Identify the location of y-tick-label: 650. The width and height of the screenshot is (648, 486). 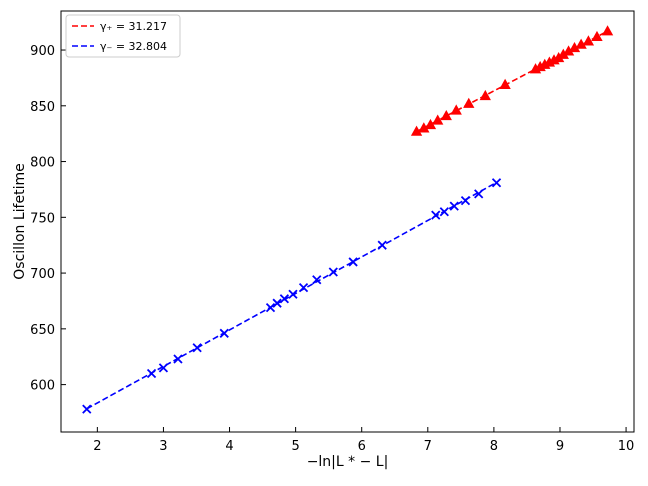
(42, 330).